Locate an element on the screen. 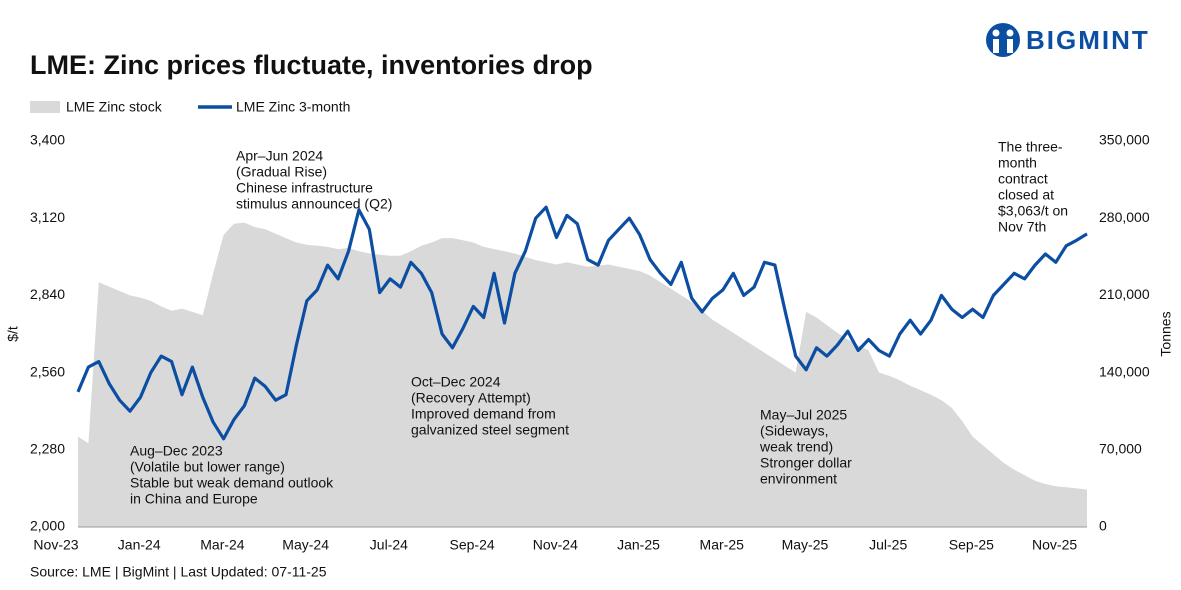 This screenshot has height=590, width=1181. logo-icon is located at coordinates (1003, 40).